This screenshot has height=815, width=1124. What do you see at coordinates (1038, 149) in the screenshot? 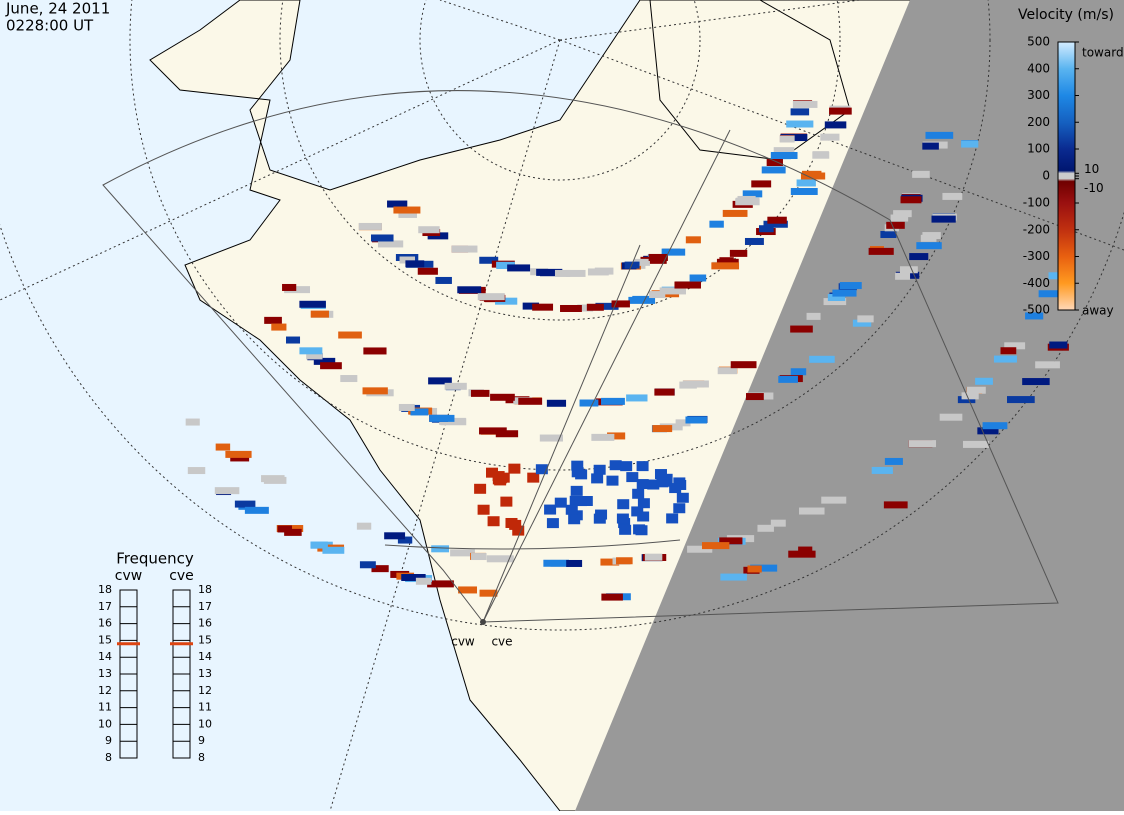
I see `colorbar-tick-label: 100` at bounding box center [1038, 149].